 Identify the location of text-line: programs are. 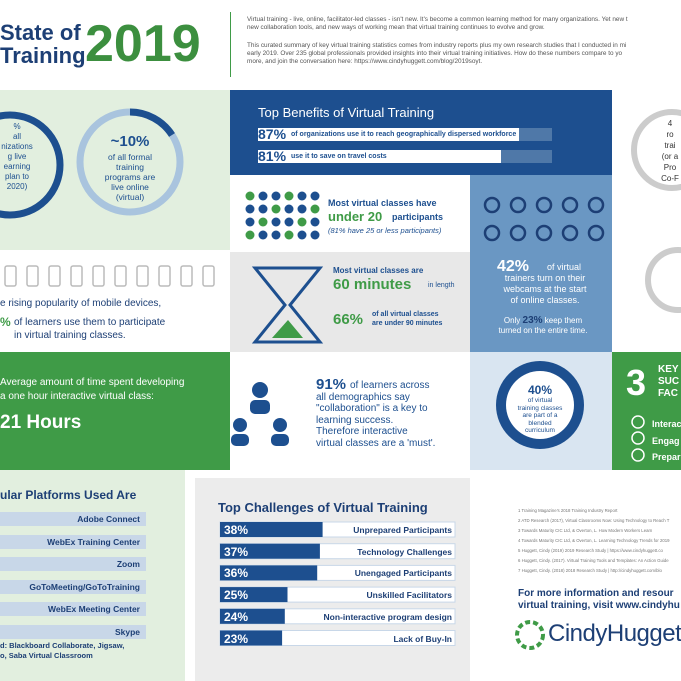
(130, 177).